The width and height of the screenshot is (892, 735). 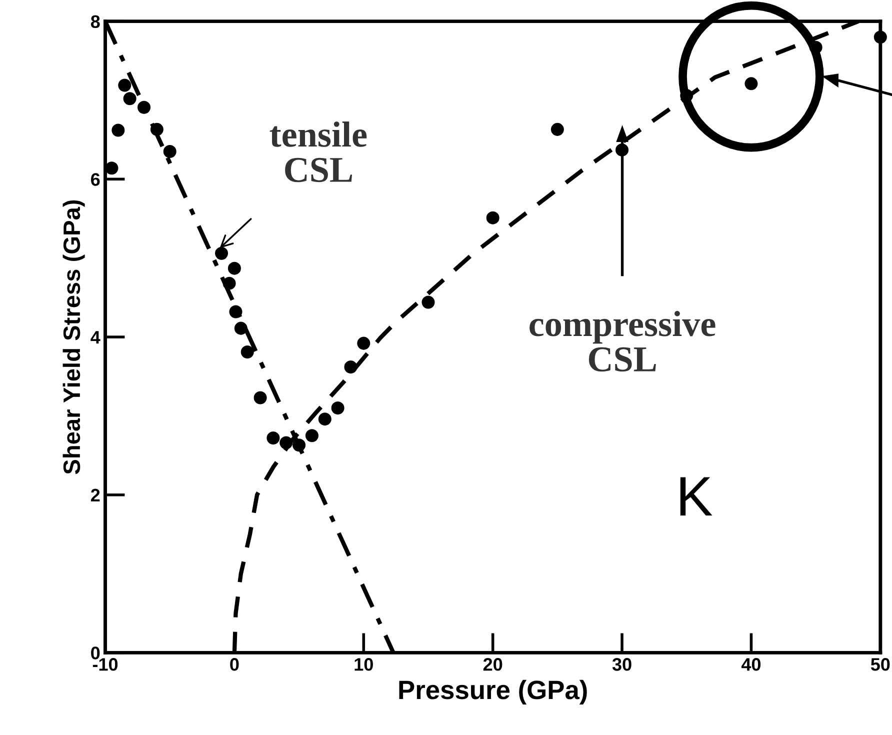 I want to click on y-tick-label: 4, so click(x=95, y=337).